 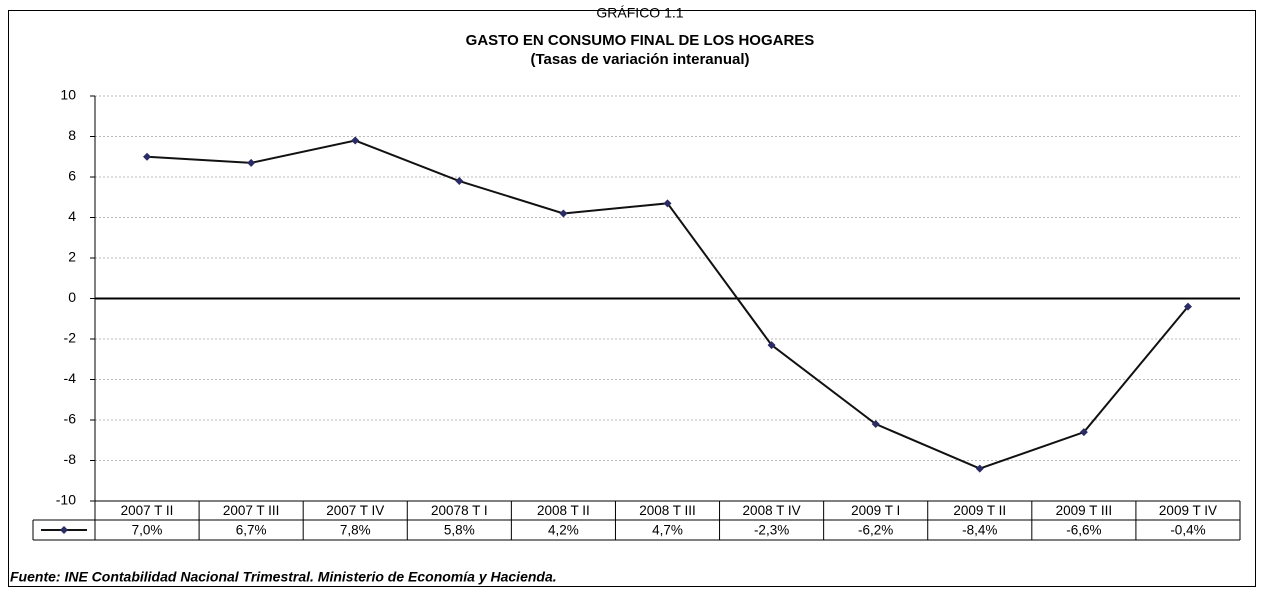 I want to click on x-tick-label: 2008 T III, so click(x=667, y=510).